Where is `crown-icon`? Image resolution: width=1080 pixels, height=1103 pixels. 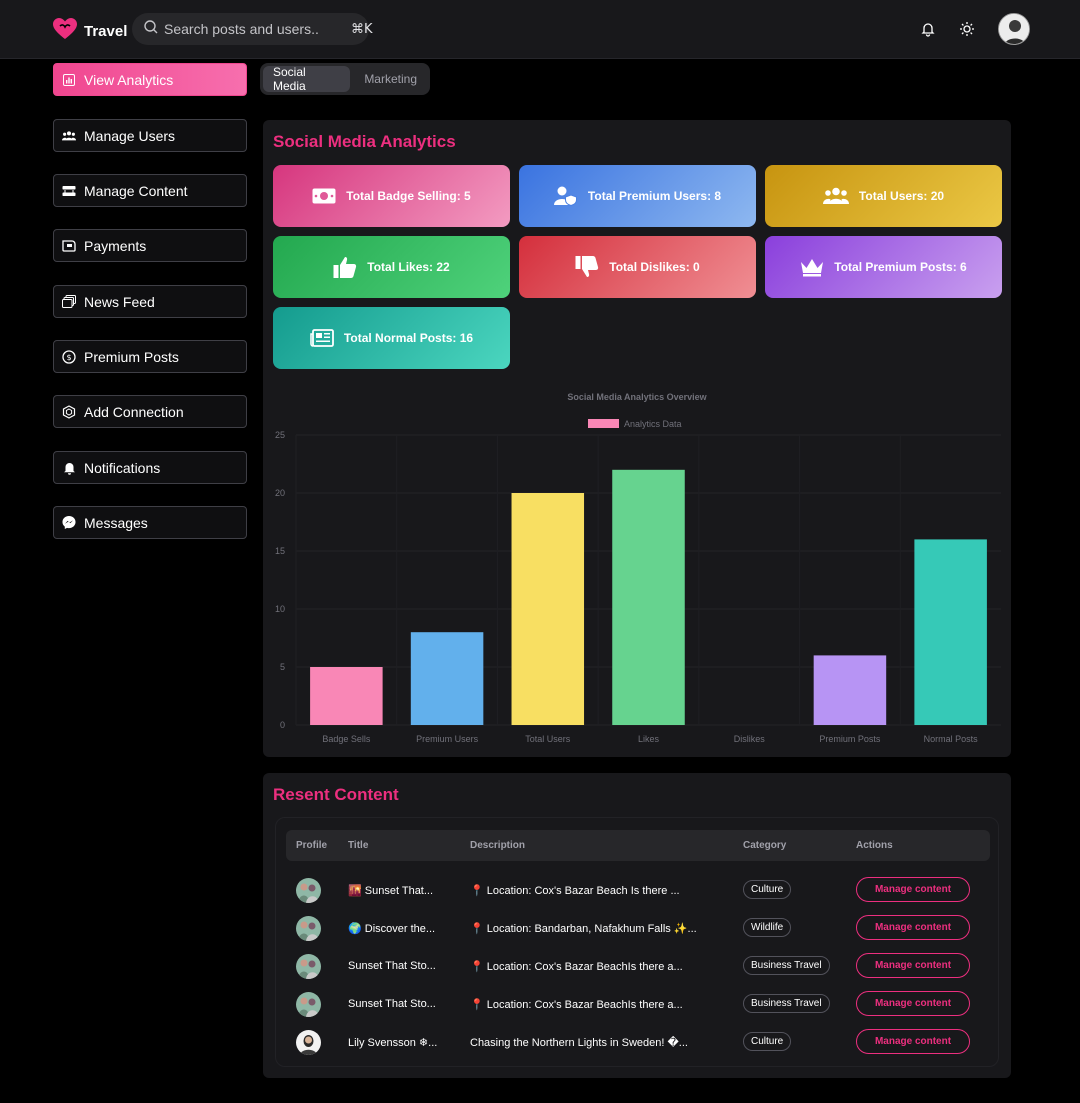
crown-icon is located at coordinates (812, 267).